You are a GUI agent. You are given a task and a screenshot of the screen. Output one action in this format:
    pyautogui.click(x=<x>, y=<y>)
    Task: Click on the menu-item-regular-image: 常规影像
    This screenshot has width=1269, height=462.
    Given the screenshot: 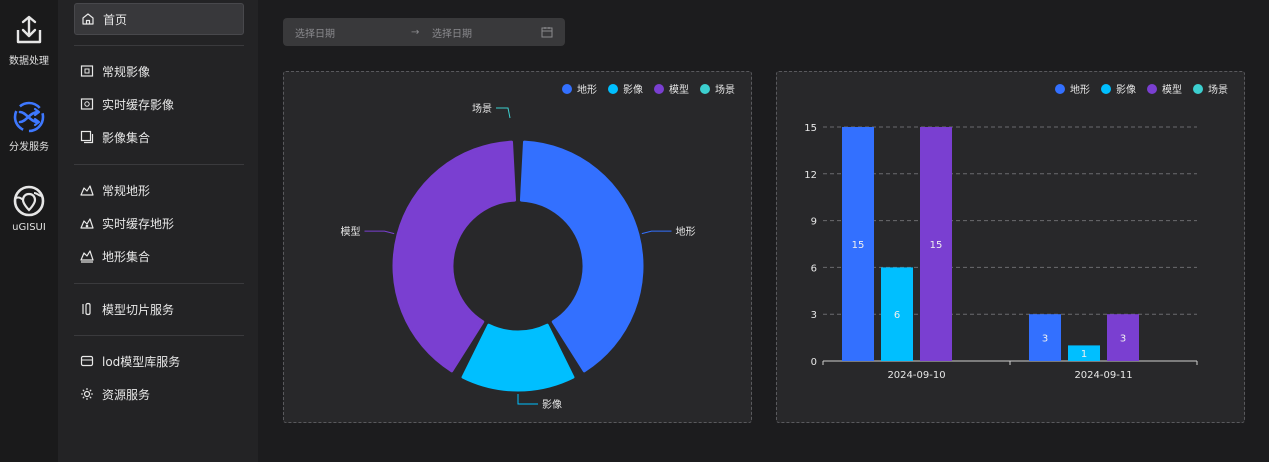 What is the action you would take?
    pyautogui.click(x=159, y=71)
    